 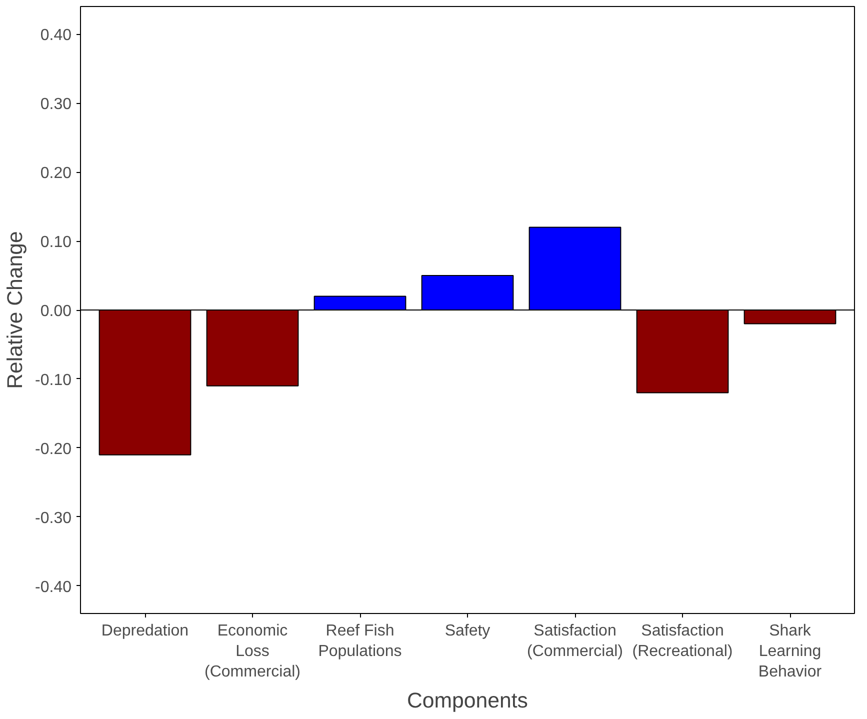 What do you see at coordinates (56, 105) in the screenshot?
I see `y-tick-label: 0.30` at bounding box center [56, 105].